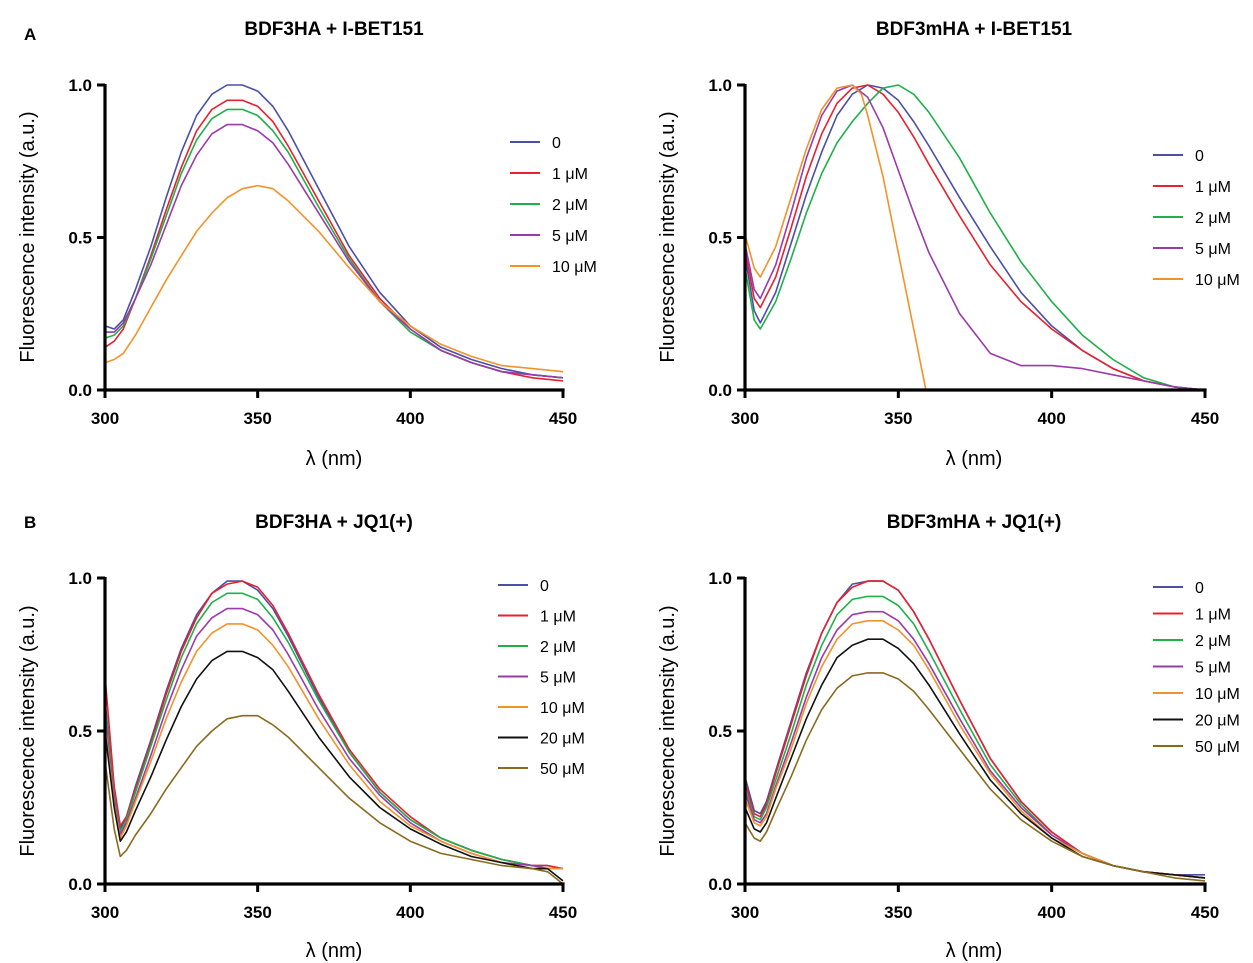  What do you see at coordinates (974, 29) in the screenshot?
I see `chart-title: BDF3mHA + I-BET151` at bounding box center [974, 29].